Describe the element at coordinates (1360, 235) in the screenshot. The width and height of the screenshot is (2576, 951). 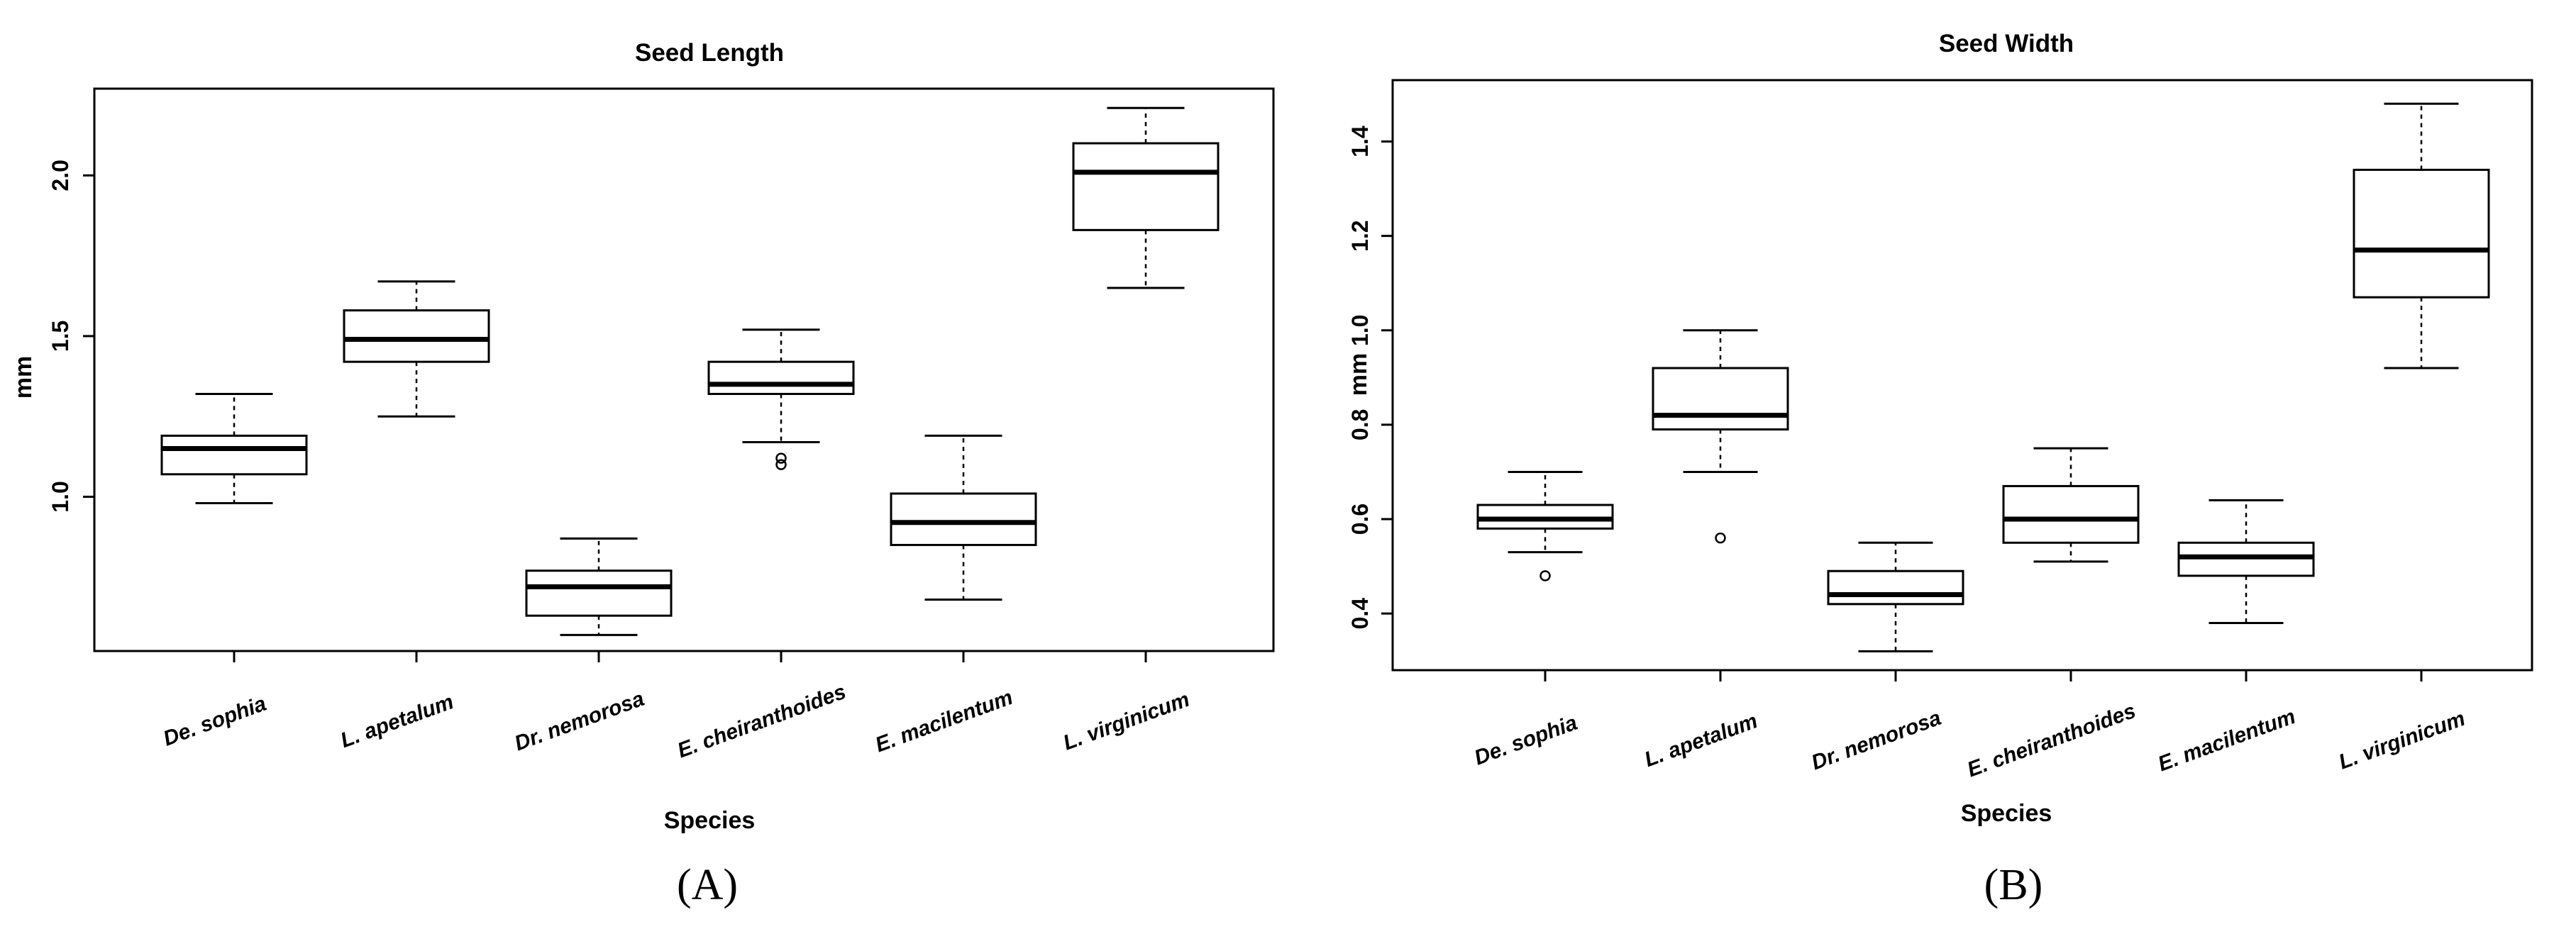
I see `y-tick-label: 1.2` at that location.